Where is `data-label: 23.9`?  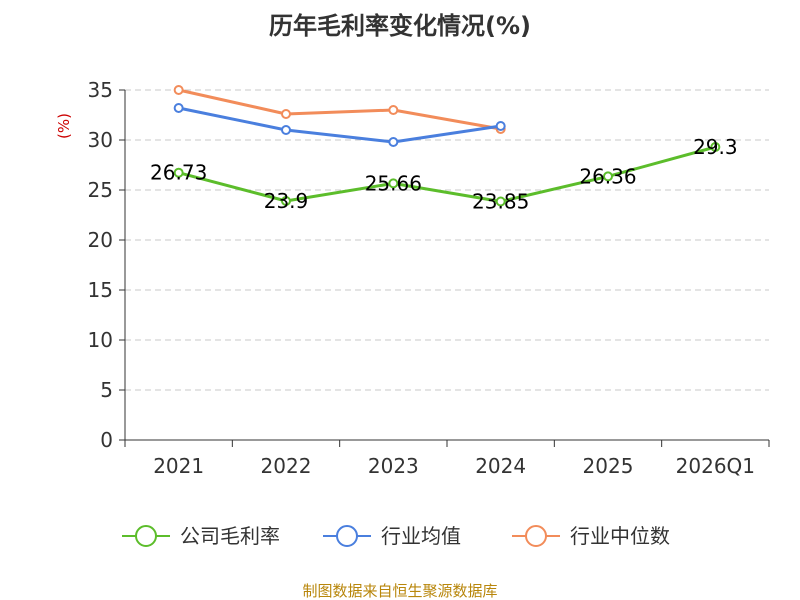 data-label: 23.9 is located at coordinates (286, 201).